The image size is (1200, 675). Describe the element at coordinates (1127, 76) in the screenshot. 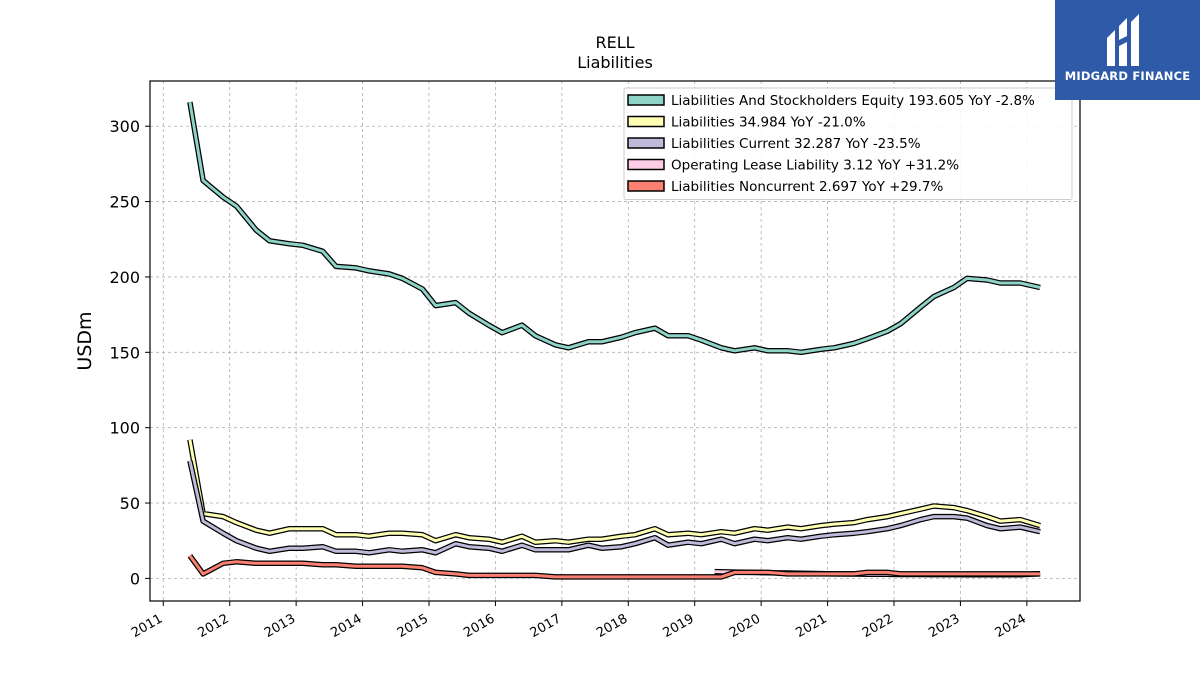

I see `logo-text: MIDGARD FINANCE` at that location.